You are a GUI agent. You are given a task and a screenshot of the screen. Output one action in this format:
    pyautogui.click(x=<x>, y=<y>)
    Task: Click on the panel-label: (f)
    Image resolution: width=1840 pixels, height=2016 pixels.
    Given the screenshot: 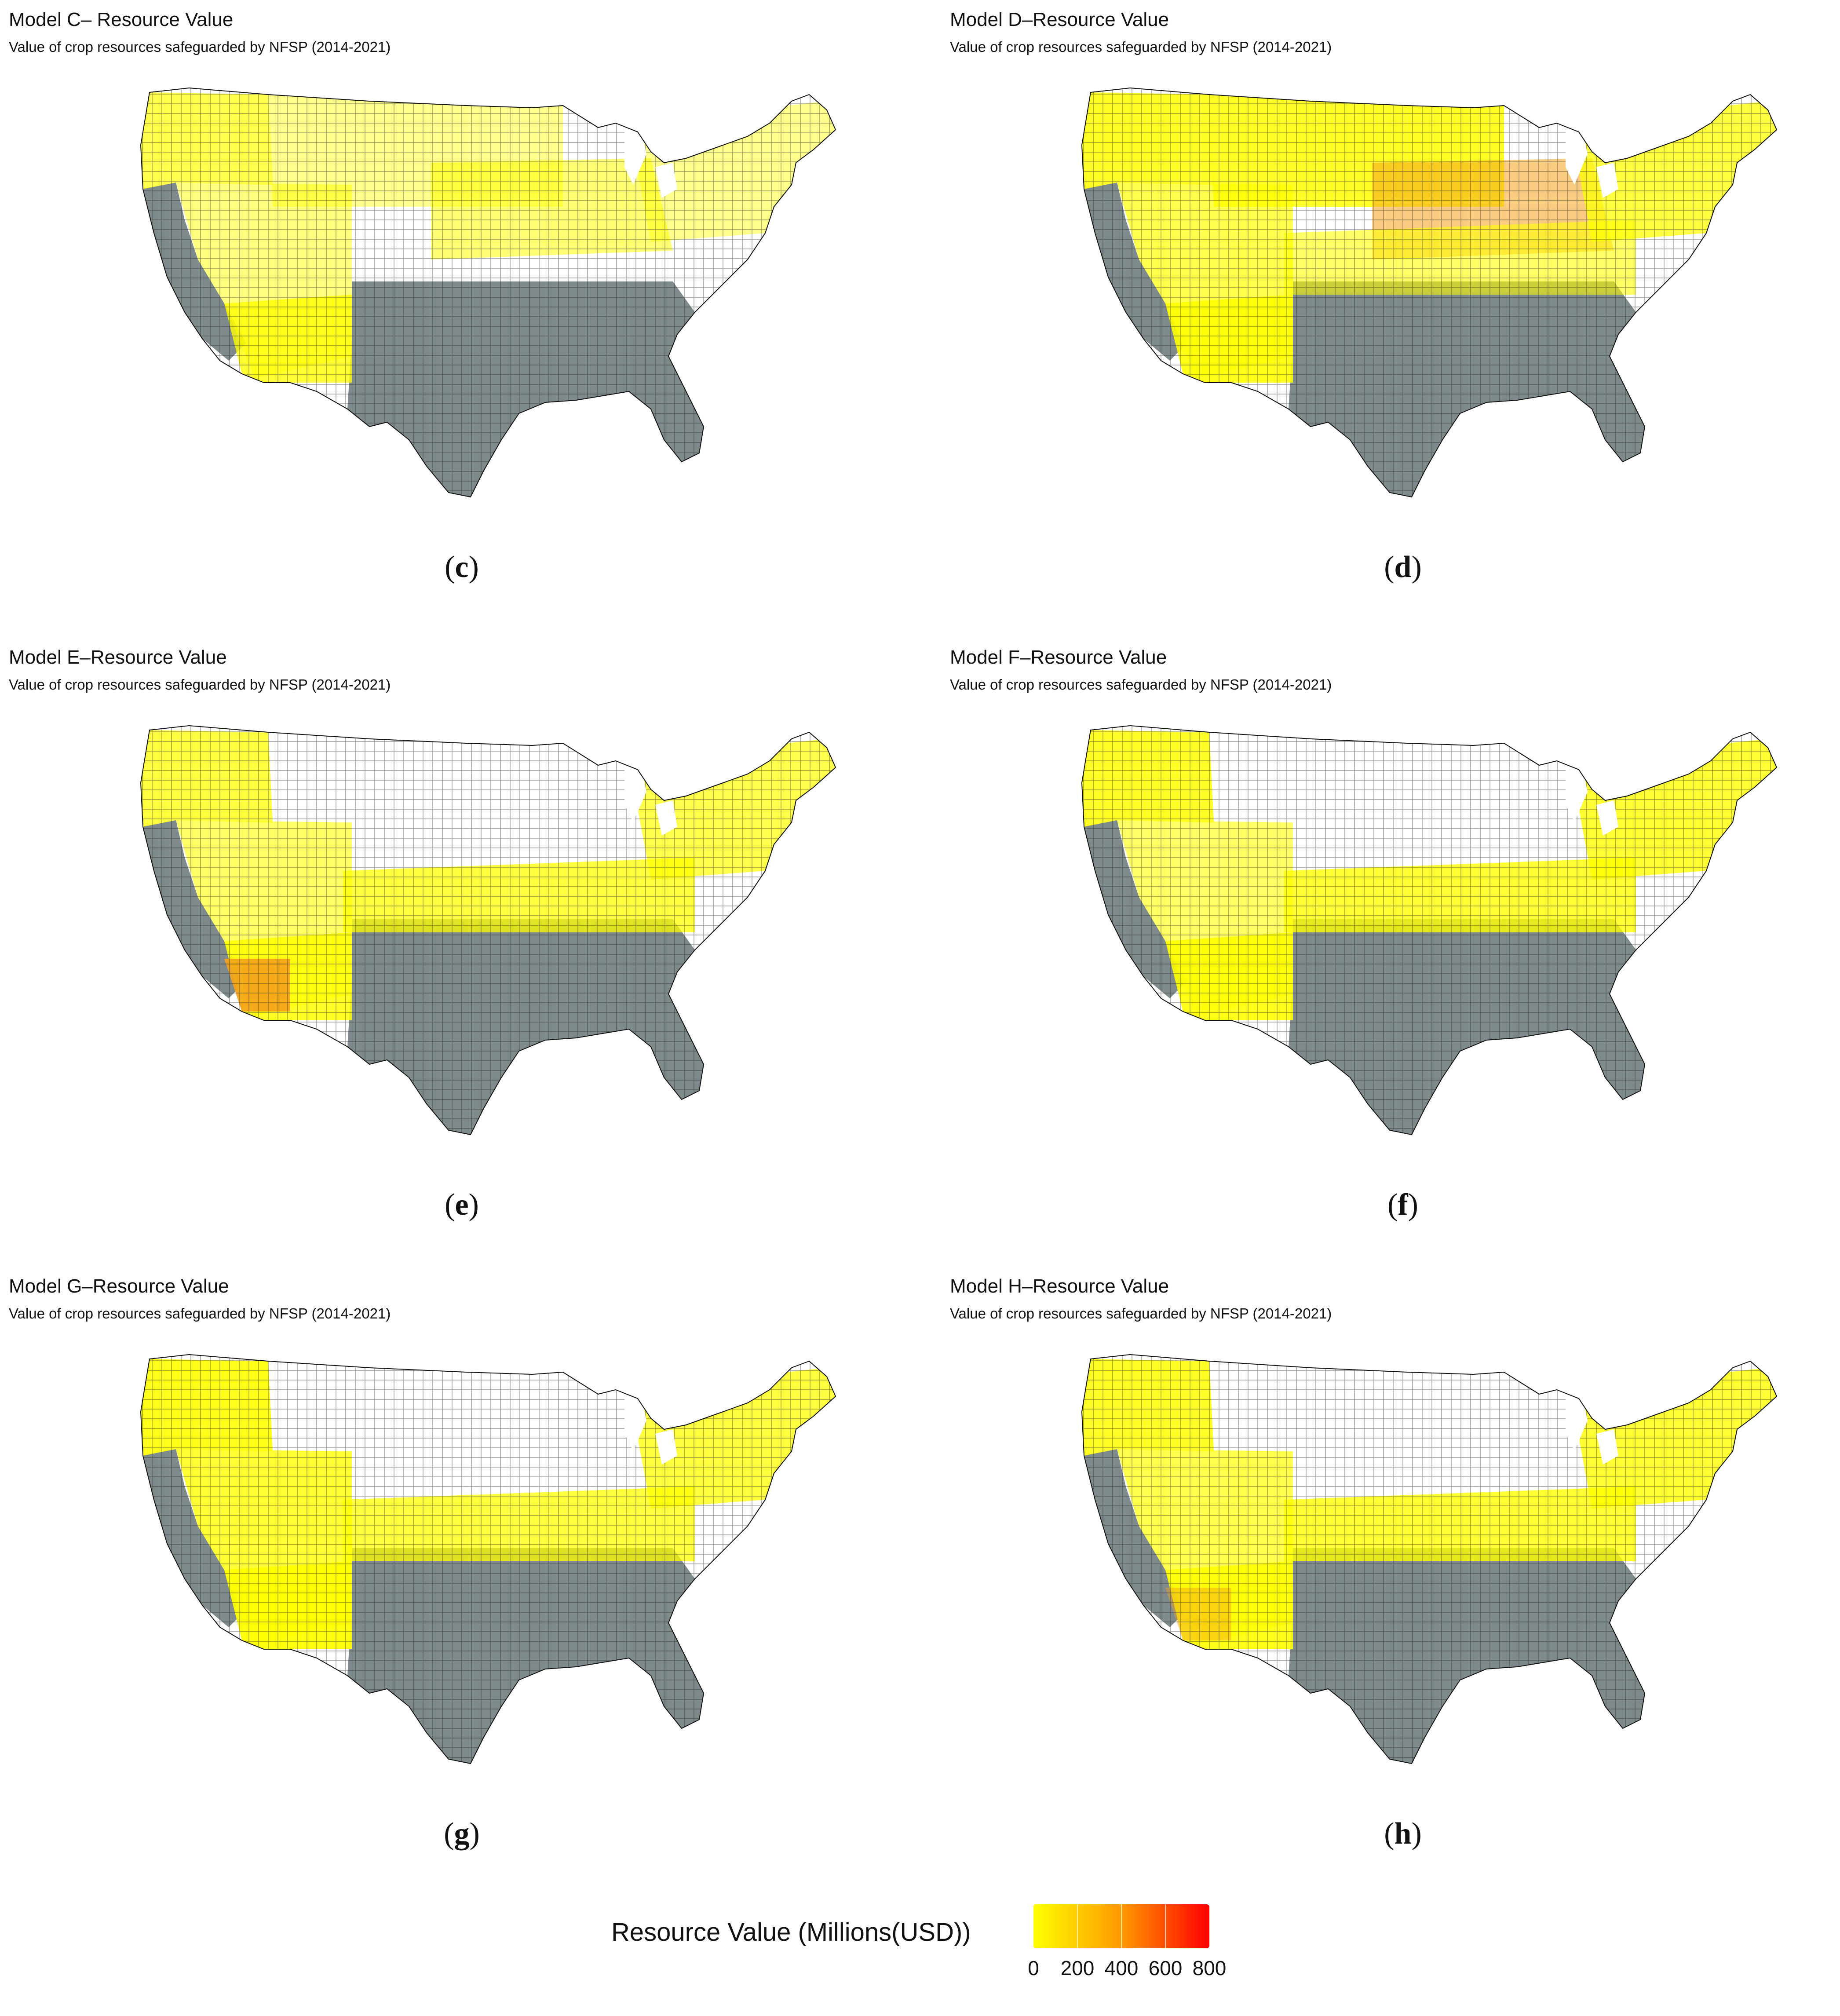 What is the action you would take?
    pyautogui.click(x=1402, y=1205)
    